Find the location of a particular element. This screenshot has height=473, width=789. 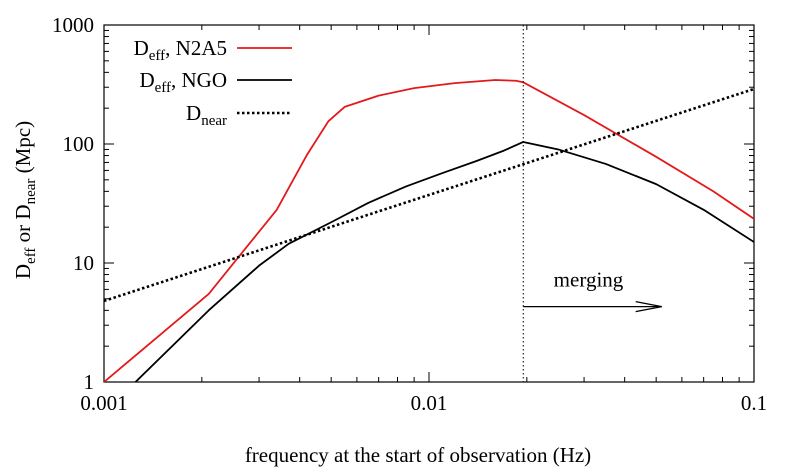

y-axis-label-part: (Mpc) is located at coordinates (23, 150).